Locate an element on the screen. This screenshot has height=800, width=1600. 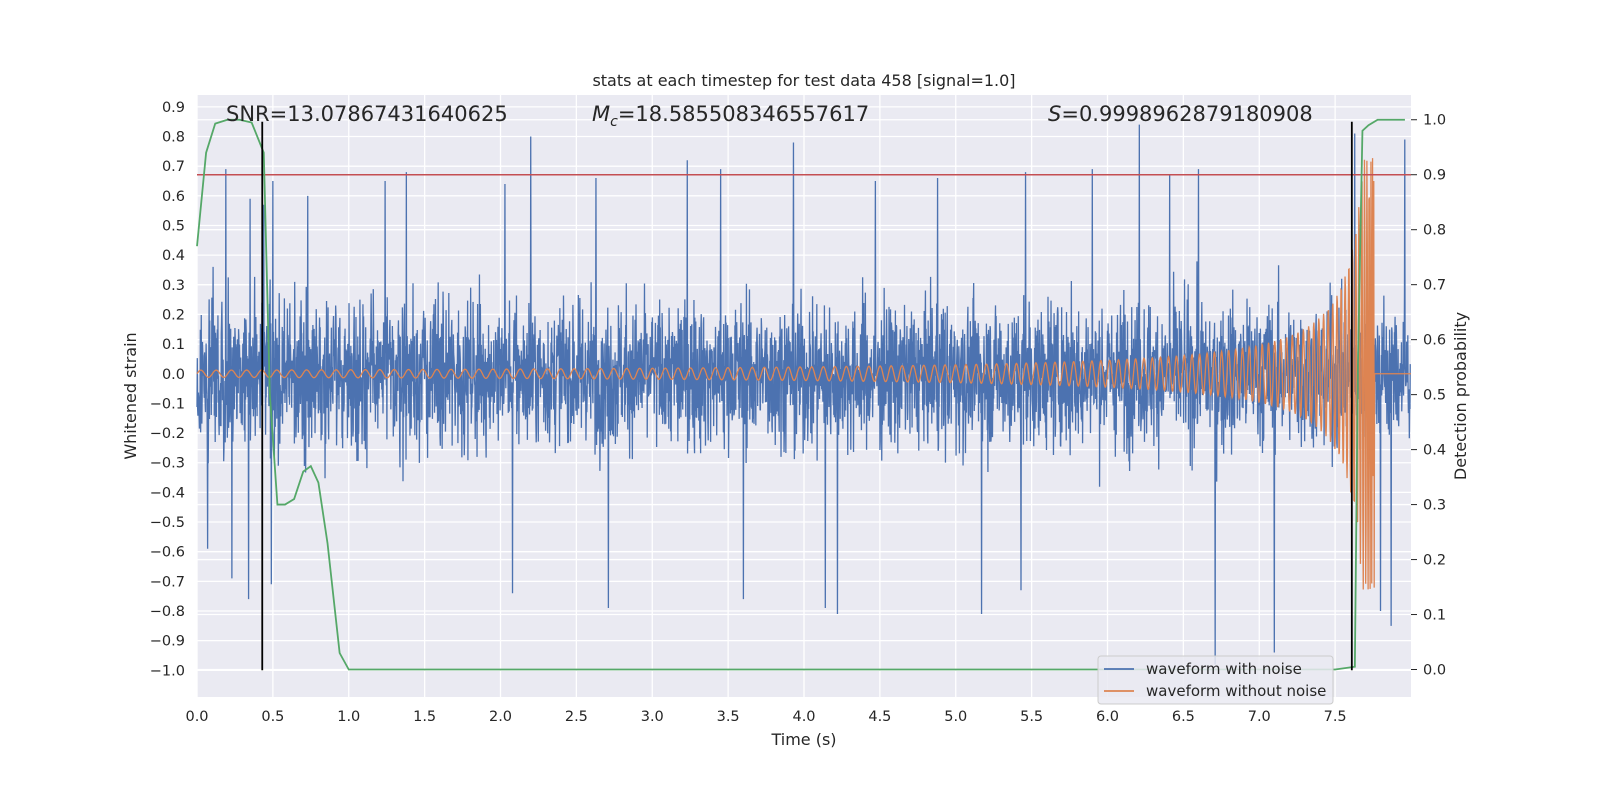
legend-label: waveform without noise is located at coordinates (1236, 691).